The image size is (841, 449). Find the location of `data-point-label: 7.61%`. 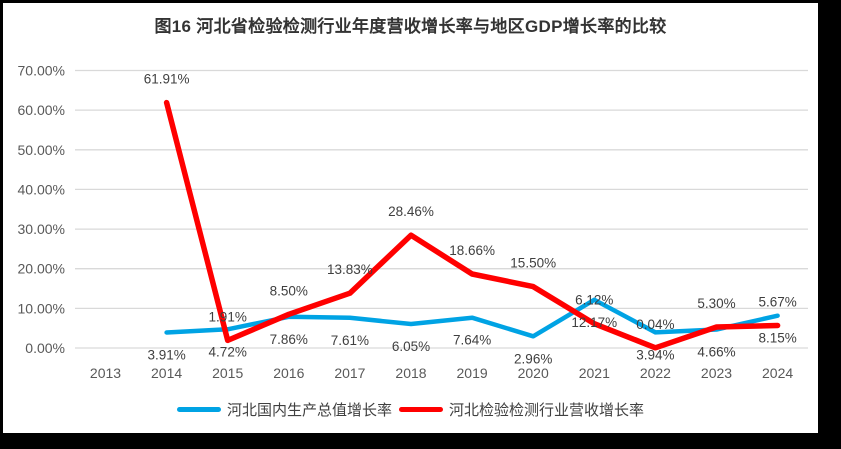

data-point-label: 7.61% is located at coordinates (350, 340).